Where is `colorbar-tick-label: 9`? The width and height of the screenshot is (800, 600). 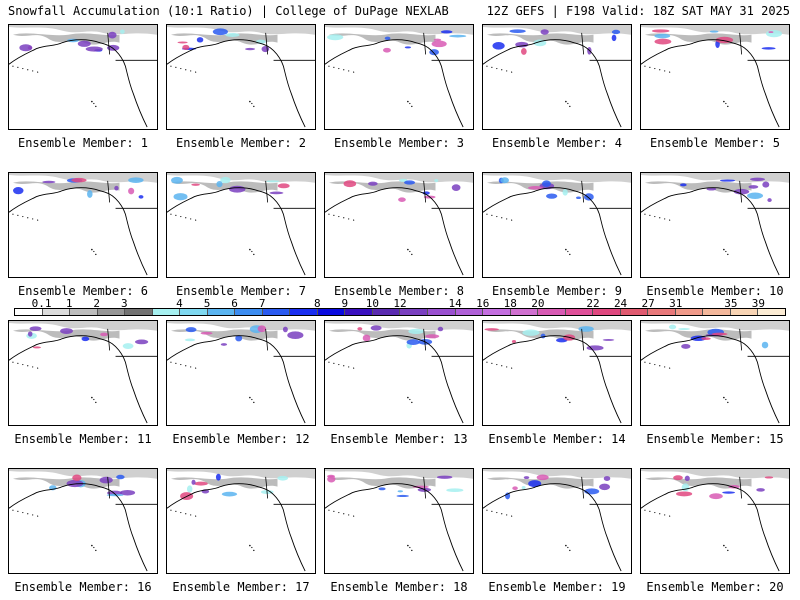 colorbar-tick-label: 9 is located at coordinates (345, 303).